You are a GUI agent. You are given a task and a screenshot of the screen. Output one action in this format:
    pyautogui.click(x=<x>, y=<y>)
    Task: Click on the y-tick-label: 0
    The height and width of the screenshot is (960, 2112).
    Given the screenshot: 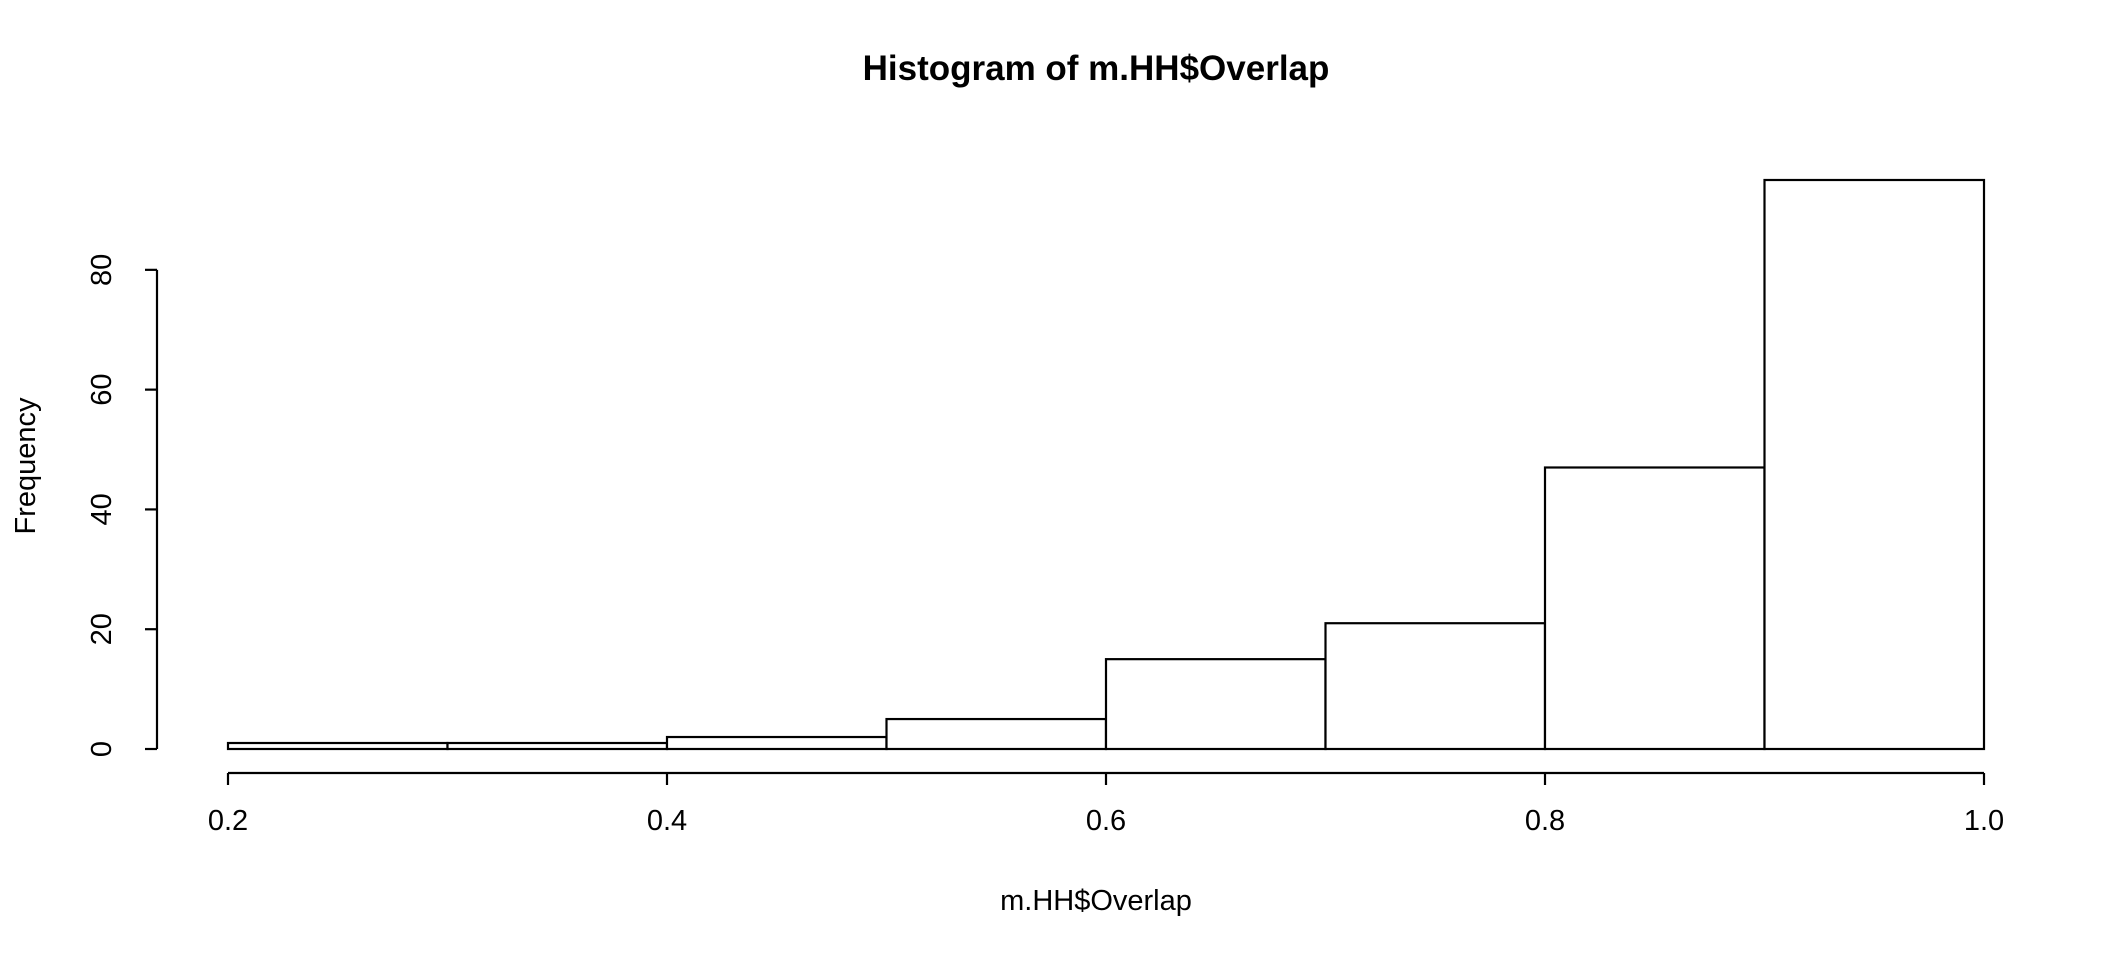 What is the action you would take?
    pyautogui.click(x=102, y=749)
    